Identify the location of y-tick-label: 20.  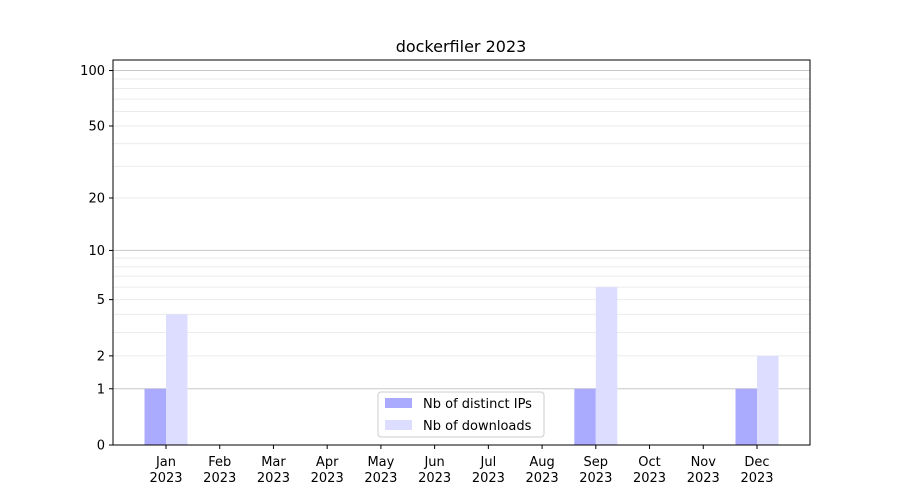
(96, 198).